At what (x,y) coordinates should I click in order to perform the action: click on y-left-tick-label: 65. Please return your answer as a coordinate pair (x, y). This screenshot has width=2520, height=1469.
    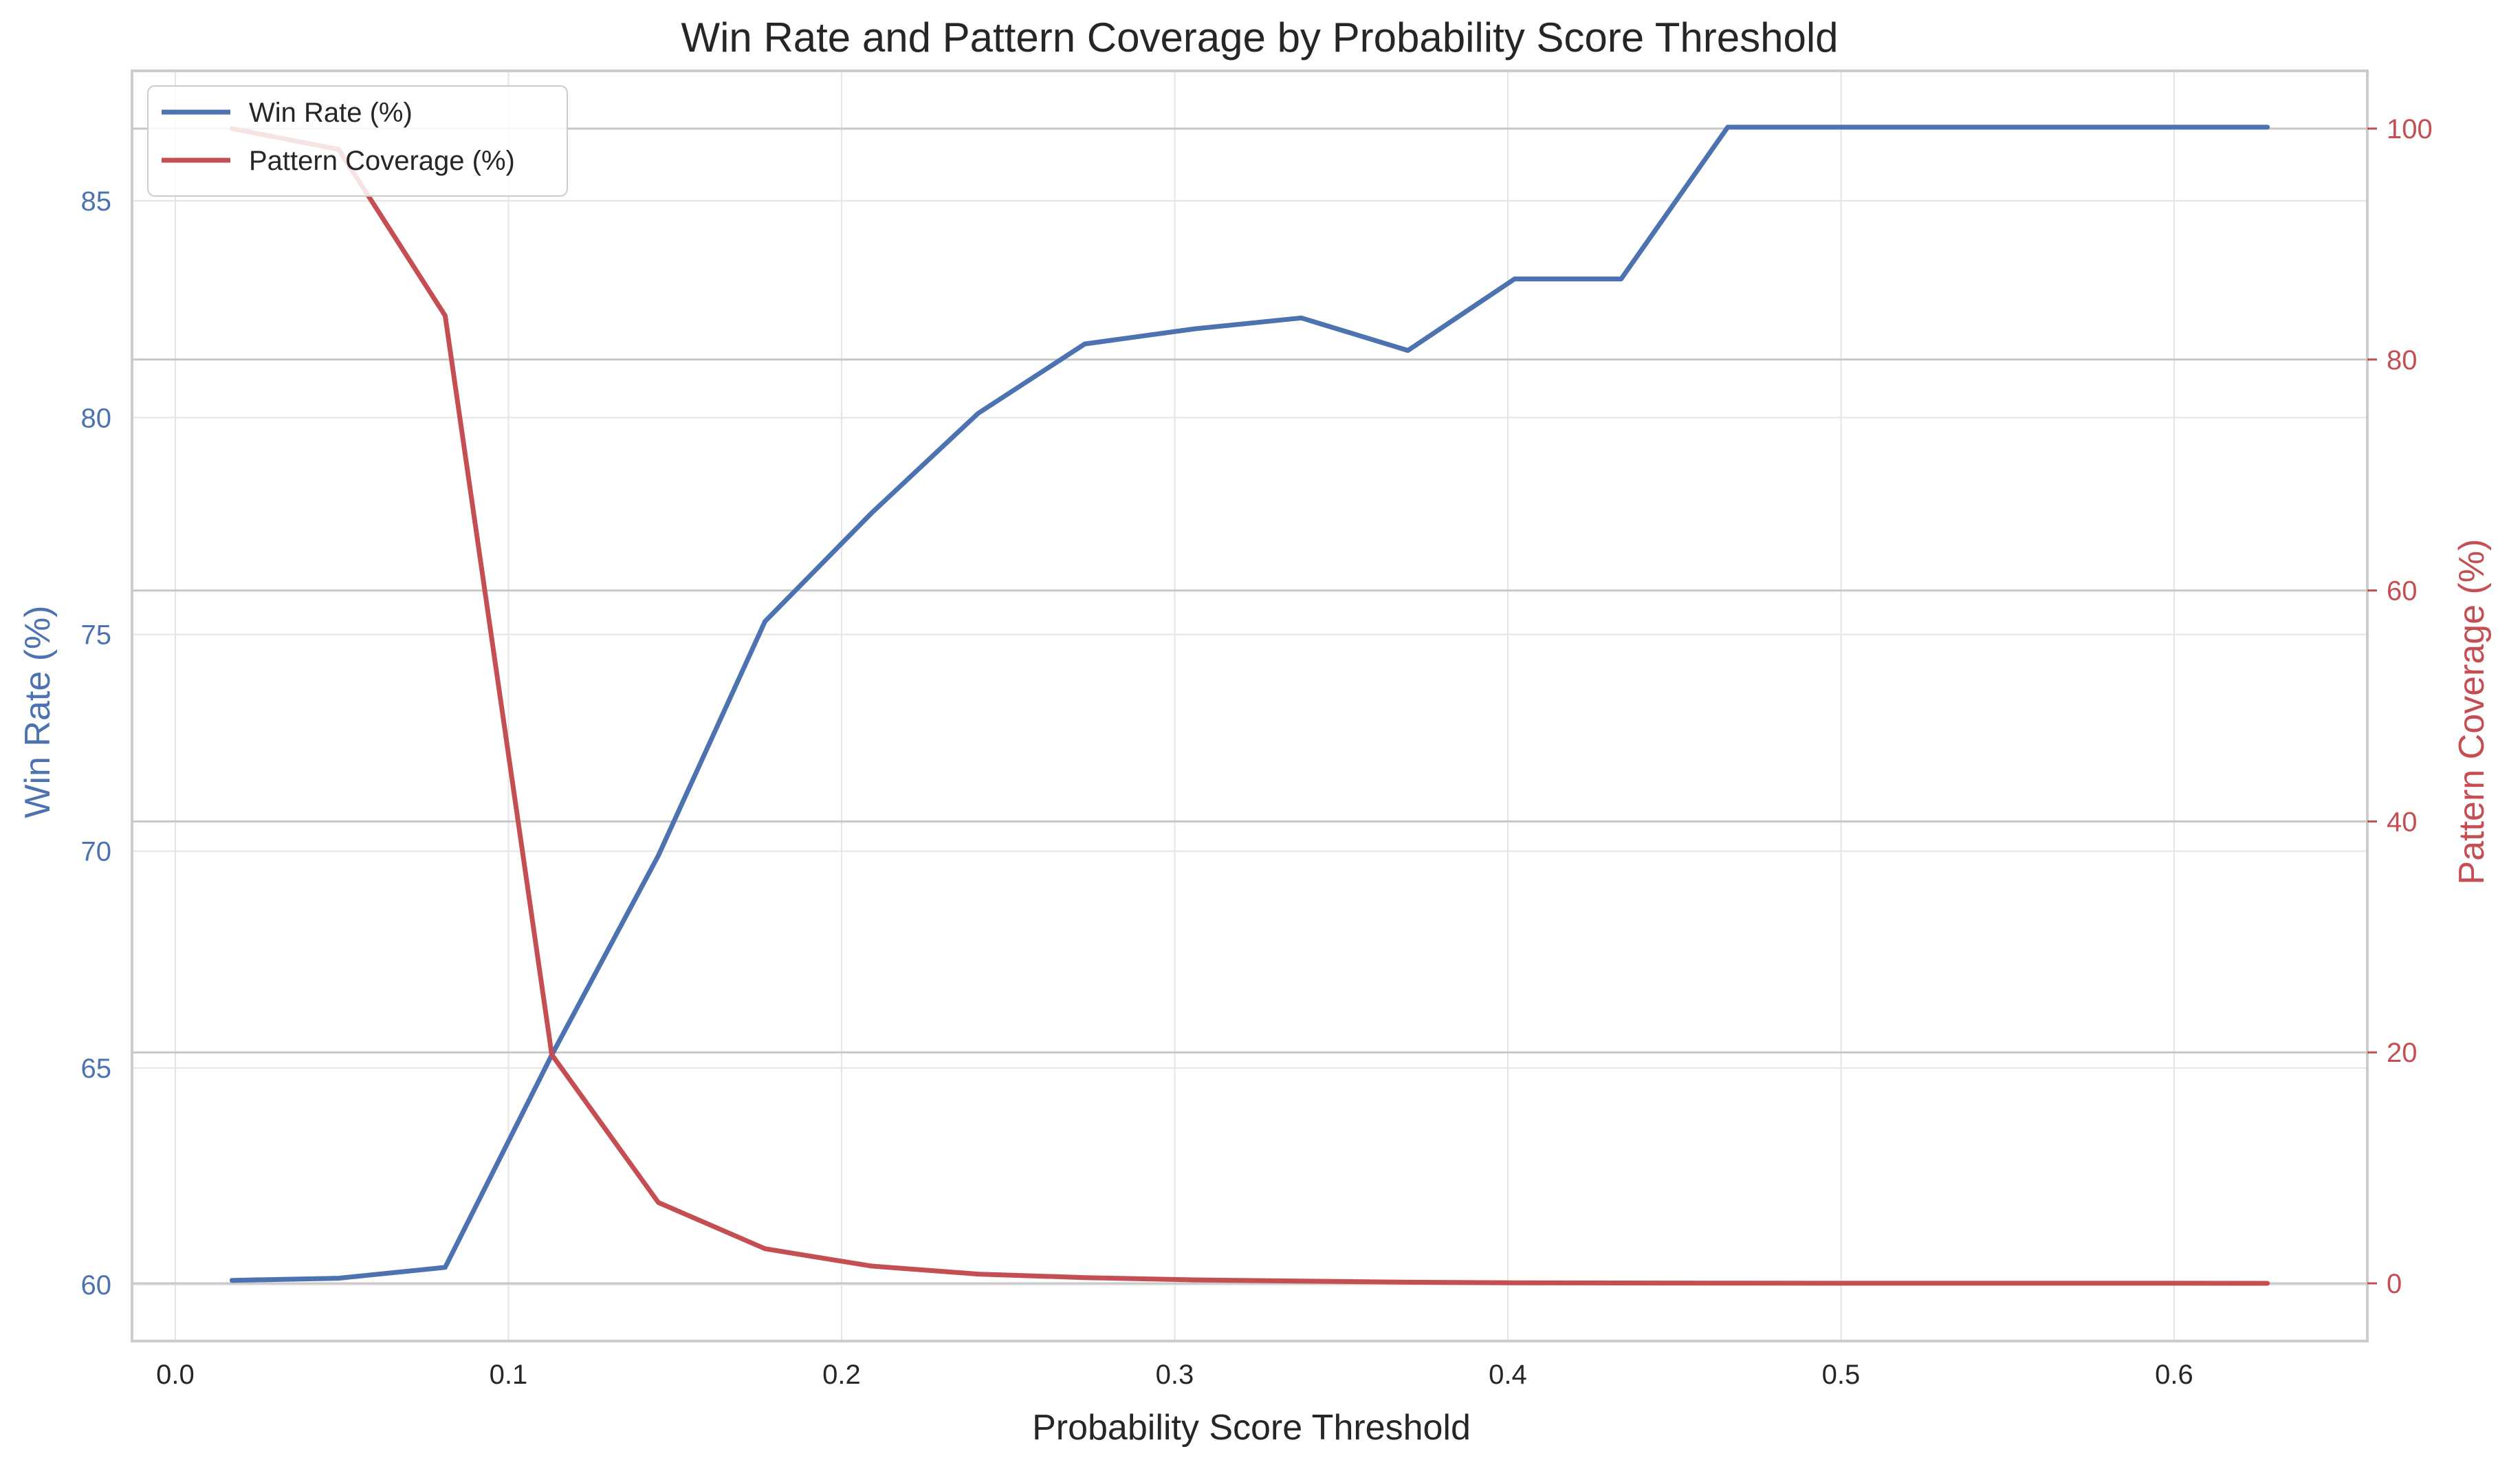
    Looking at the image, I should click on (96, 1069).